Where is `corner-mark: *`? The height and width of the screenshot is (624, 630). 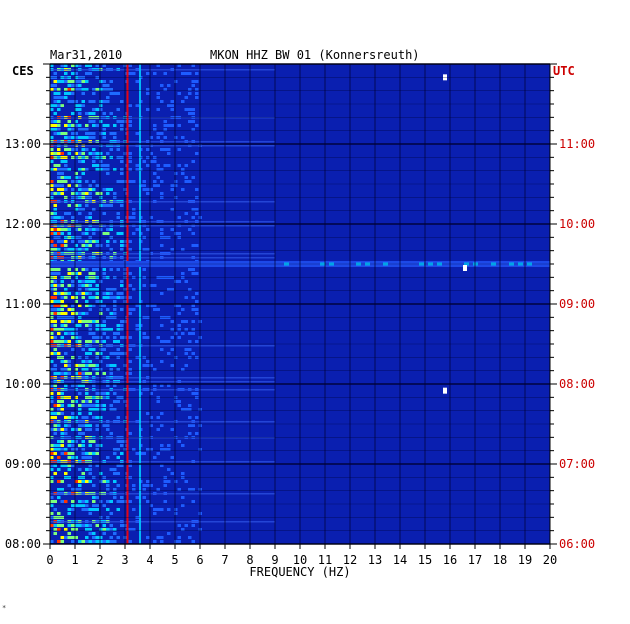 corner-mark: * is located at coordinates (4, 608).